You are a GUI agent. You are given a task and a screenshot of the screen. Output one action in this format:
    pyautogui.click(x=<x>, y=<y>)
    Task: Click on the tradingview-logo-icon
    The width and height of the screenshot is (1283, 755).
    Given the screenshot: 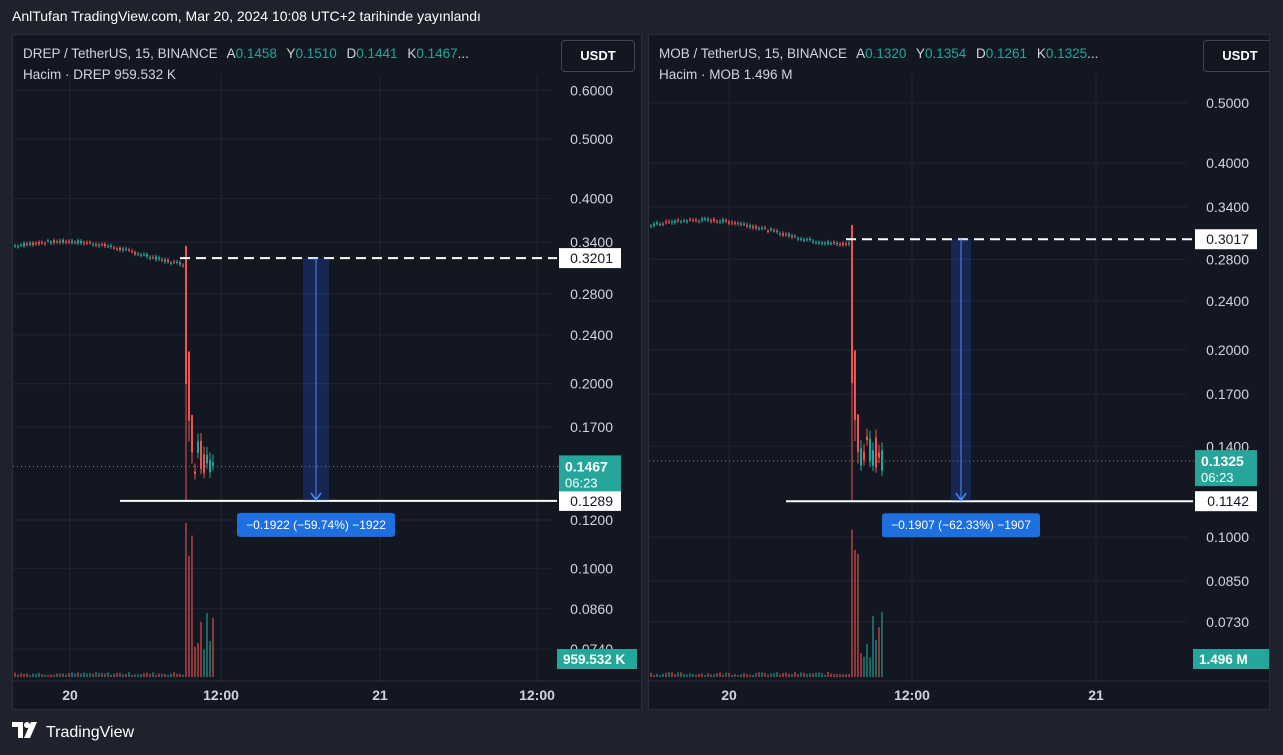 What is the action you would take?
    pyautogui.click(x=26, y=732)
    